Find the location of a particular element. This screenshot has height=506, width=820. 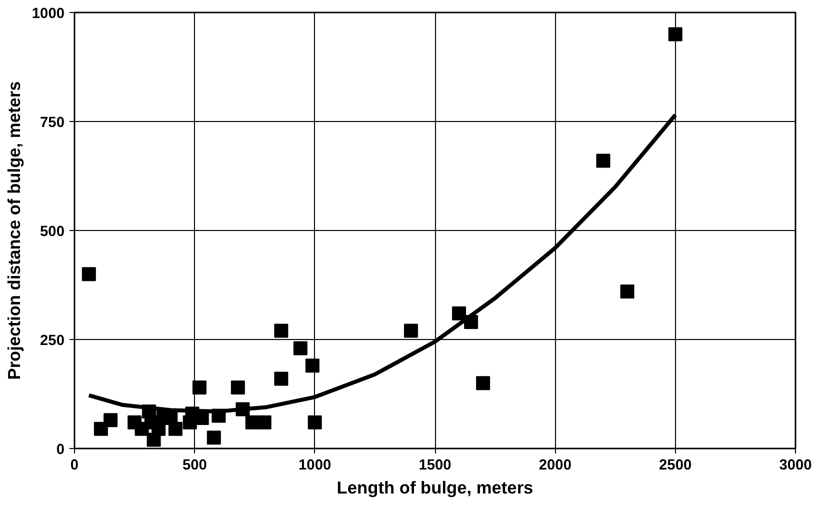

y-tick-label: 1000 is located at coordinates (48, 14).